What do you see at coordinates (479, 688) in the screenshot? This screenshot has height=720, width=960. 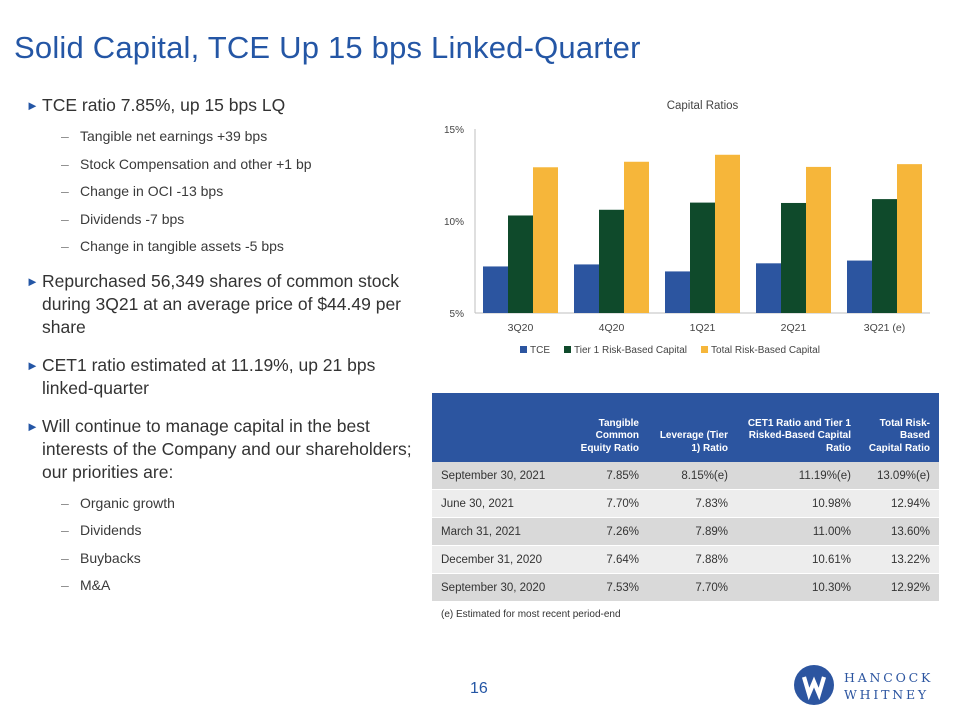 I see `page-number: 16` at bounding box center [479, 688].